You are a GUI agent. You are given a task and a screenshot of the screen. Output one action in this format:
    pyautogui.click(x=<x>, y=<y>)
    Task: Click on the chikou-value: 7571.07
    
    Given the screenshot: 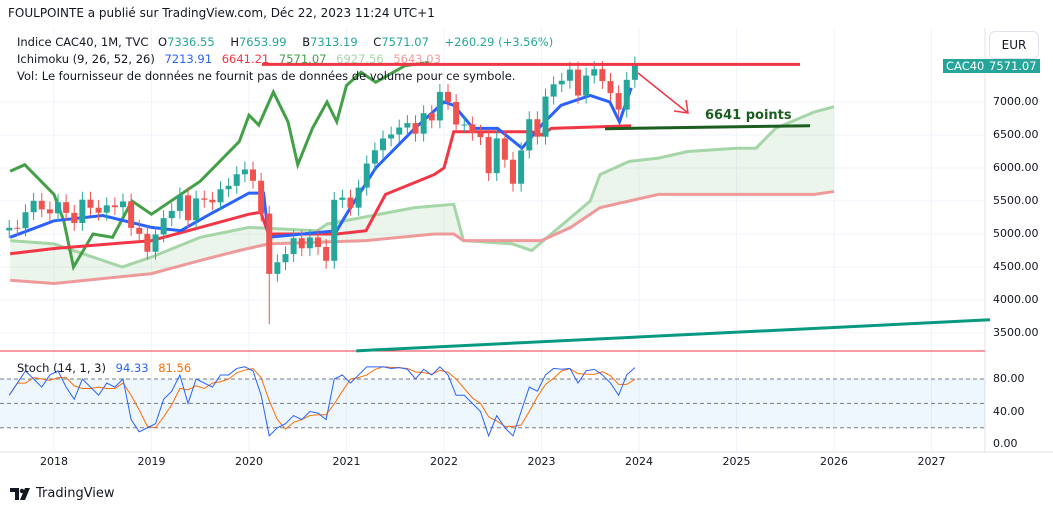 What is the action you would take?
    pyautogui.click(x=302, y=59)
    